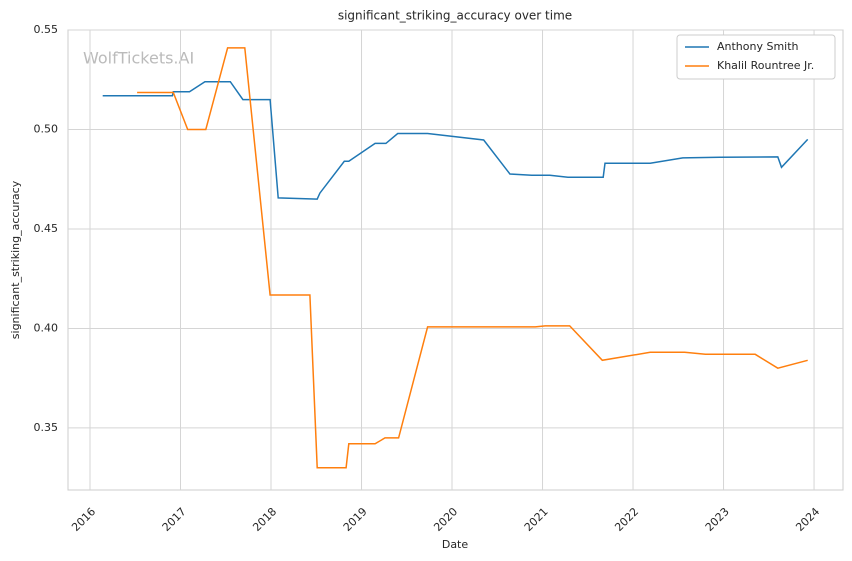 This screenshot has height=561, width=852. Describe the element at coordinates (15, 259) in the screenshot. I see `y-axis-label: significant_striking_accuracy` at that location.